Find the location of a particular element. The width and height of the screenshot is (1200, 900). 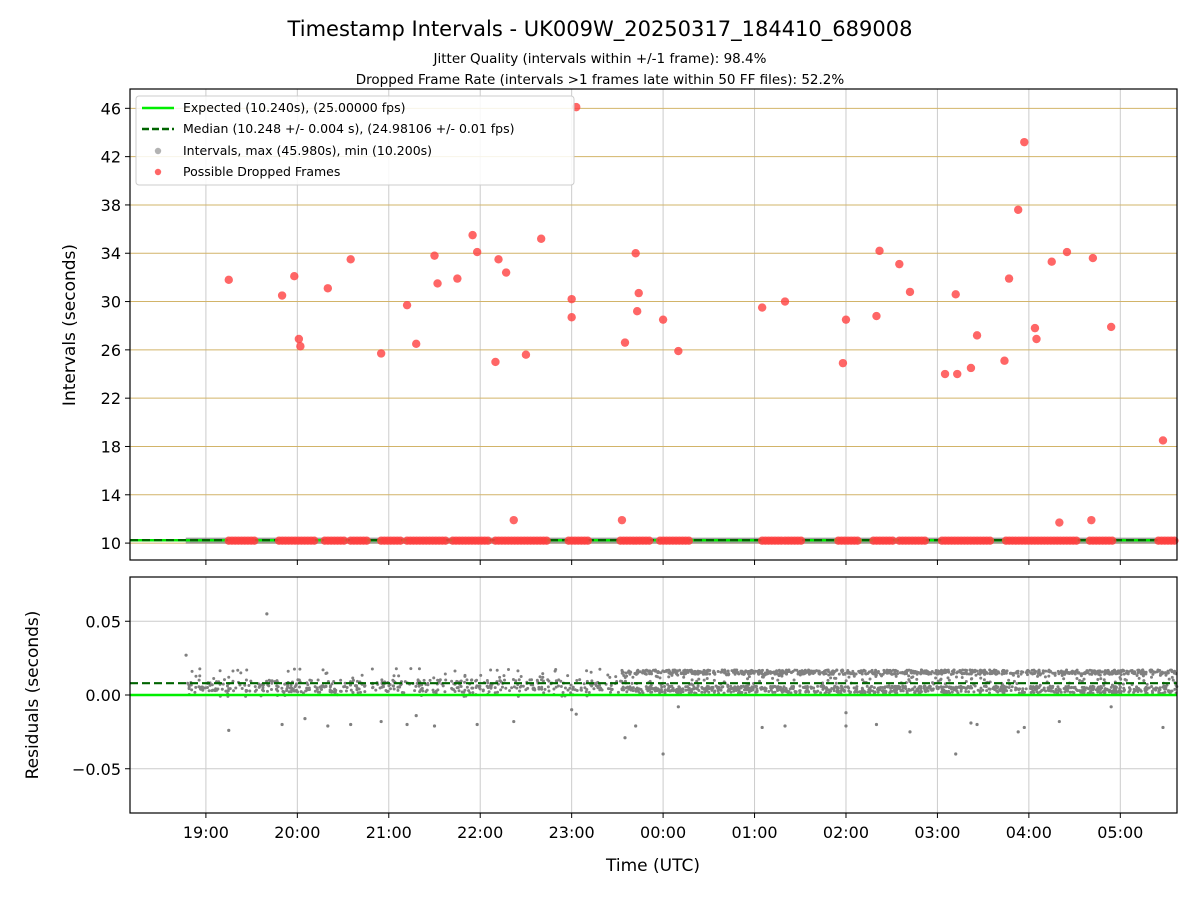

x-tick-label: 00:00 is located at coordinates (663, 832).